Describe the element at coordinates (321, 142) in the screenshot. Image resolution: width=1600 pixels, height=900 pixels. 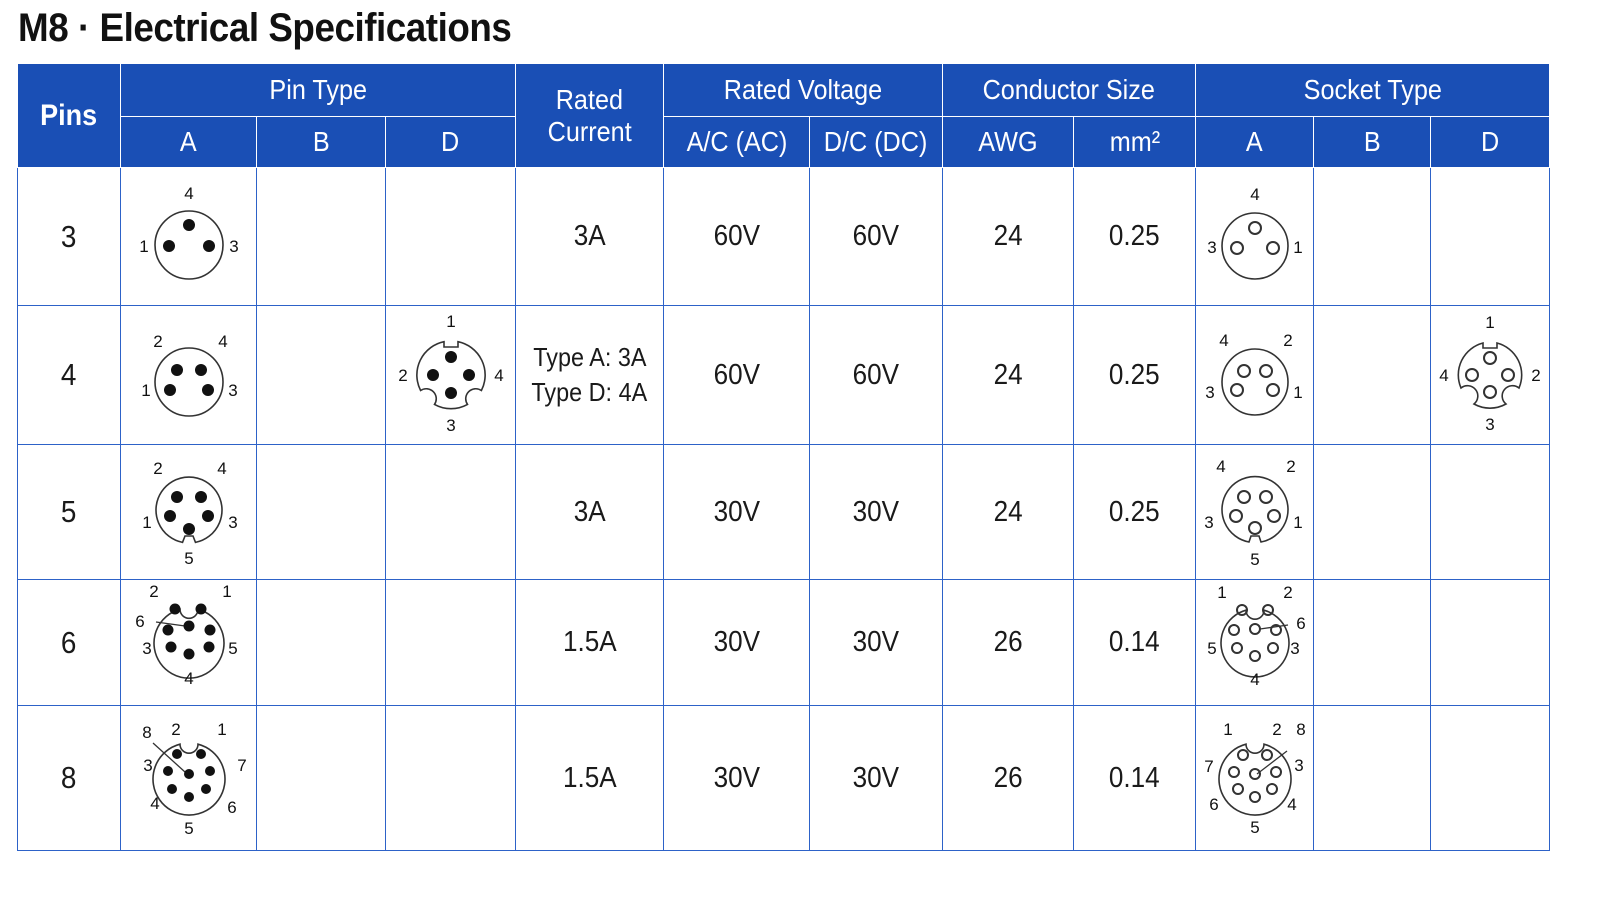
I see `header-pin-b: B` at that location.